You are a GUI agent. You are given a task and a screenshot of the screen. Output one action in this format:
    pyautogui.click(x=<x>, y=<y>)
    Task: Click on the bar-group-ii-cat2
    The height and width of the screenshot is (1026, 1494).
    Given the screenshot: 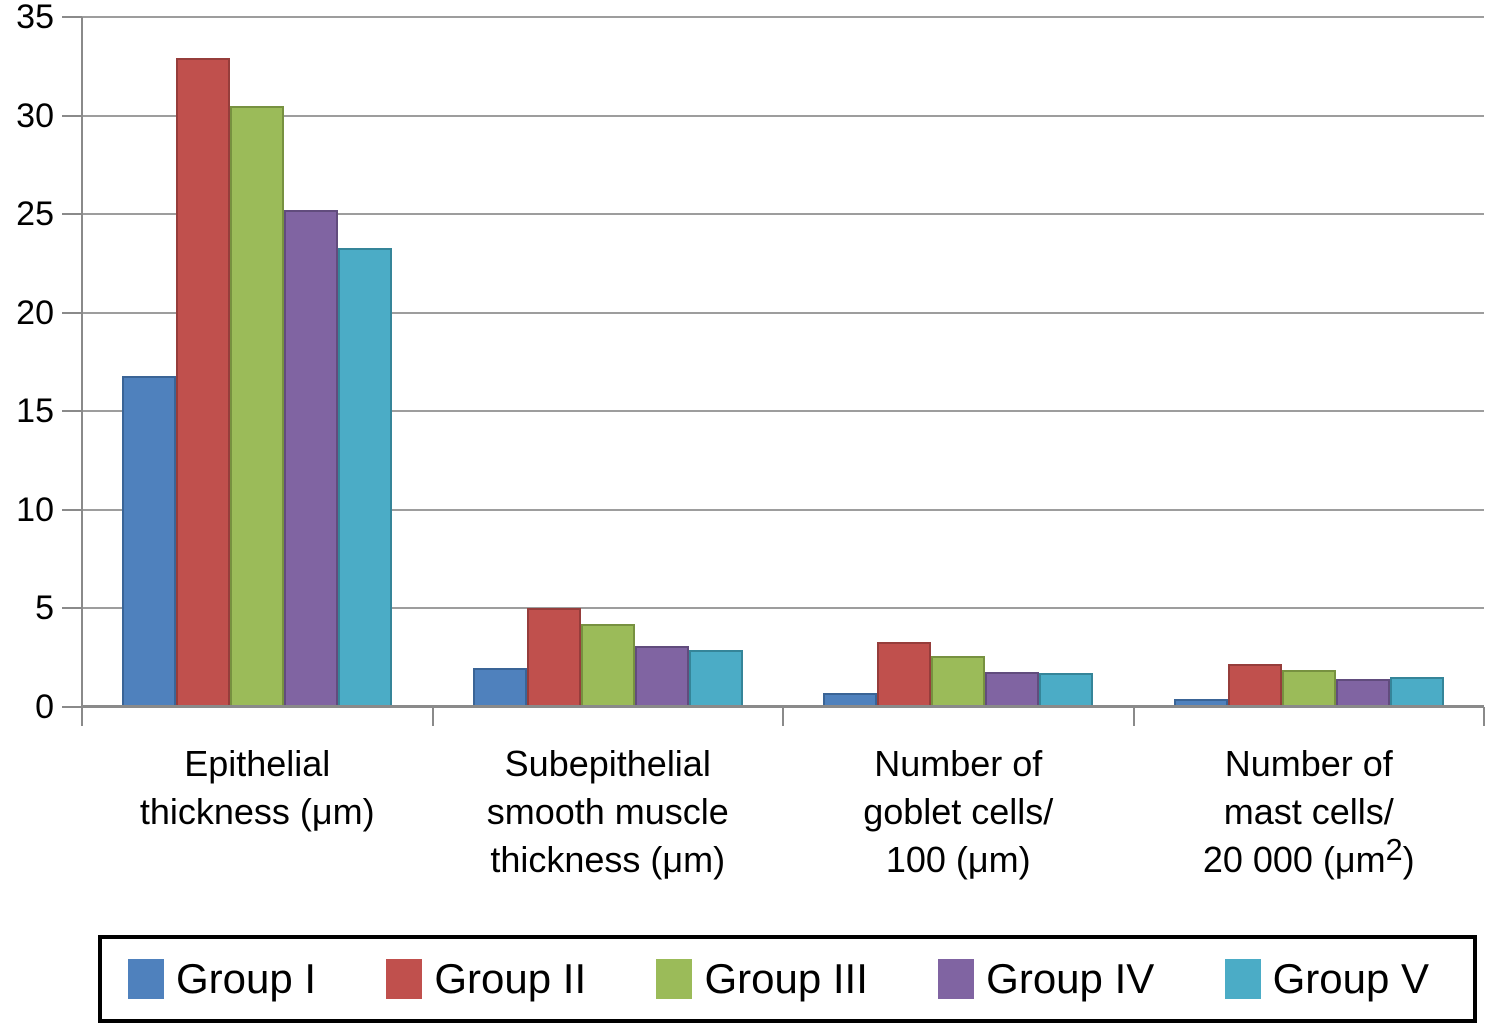 What is the action you would take?
    pyautogui.click(x=553, y=657)
    